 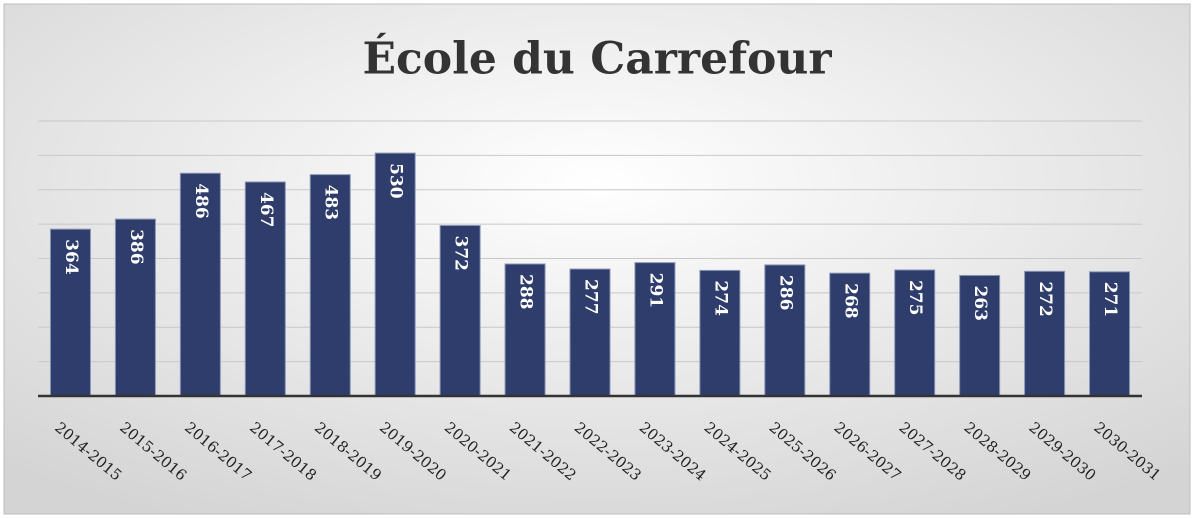 What do you see at coordinates (597, 58) in the screenshot?
I see `chart-title: École du Carrefour` at bounding box center [597, 58].